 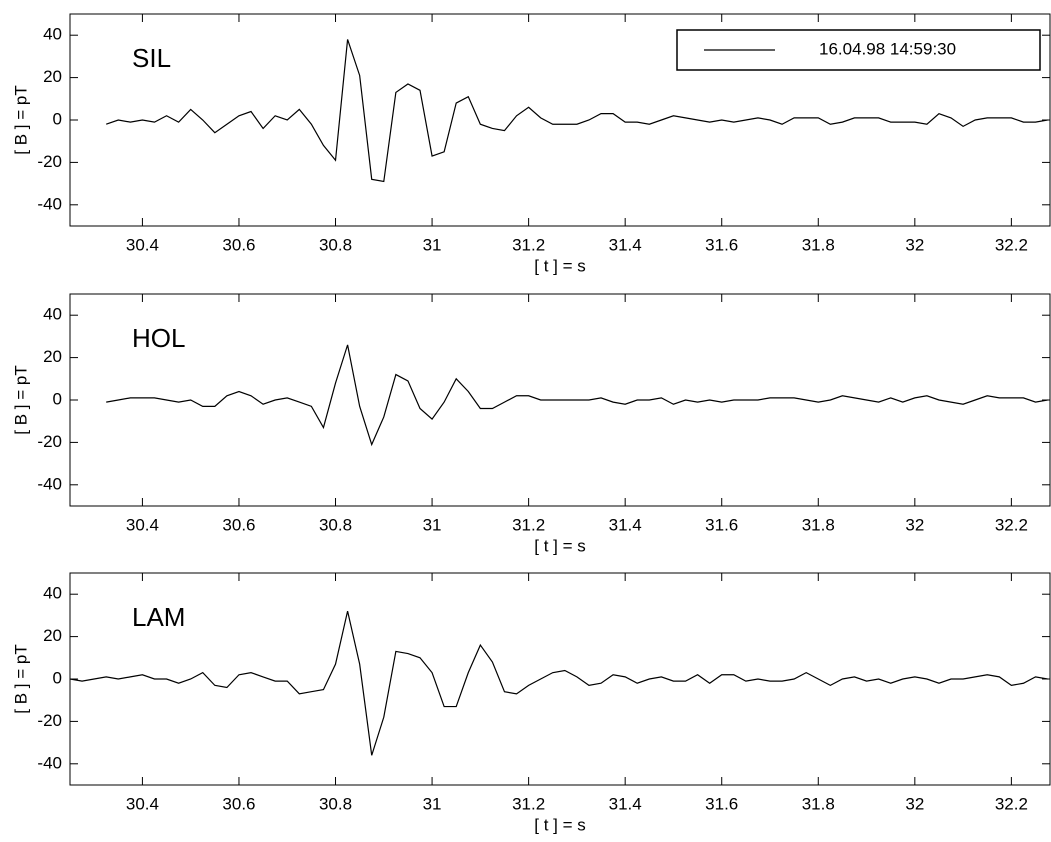 I want to click on legend-box, so click(x=858, y=50).